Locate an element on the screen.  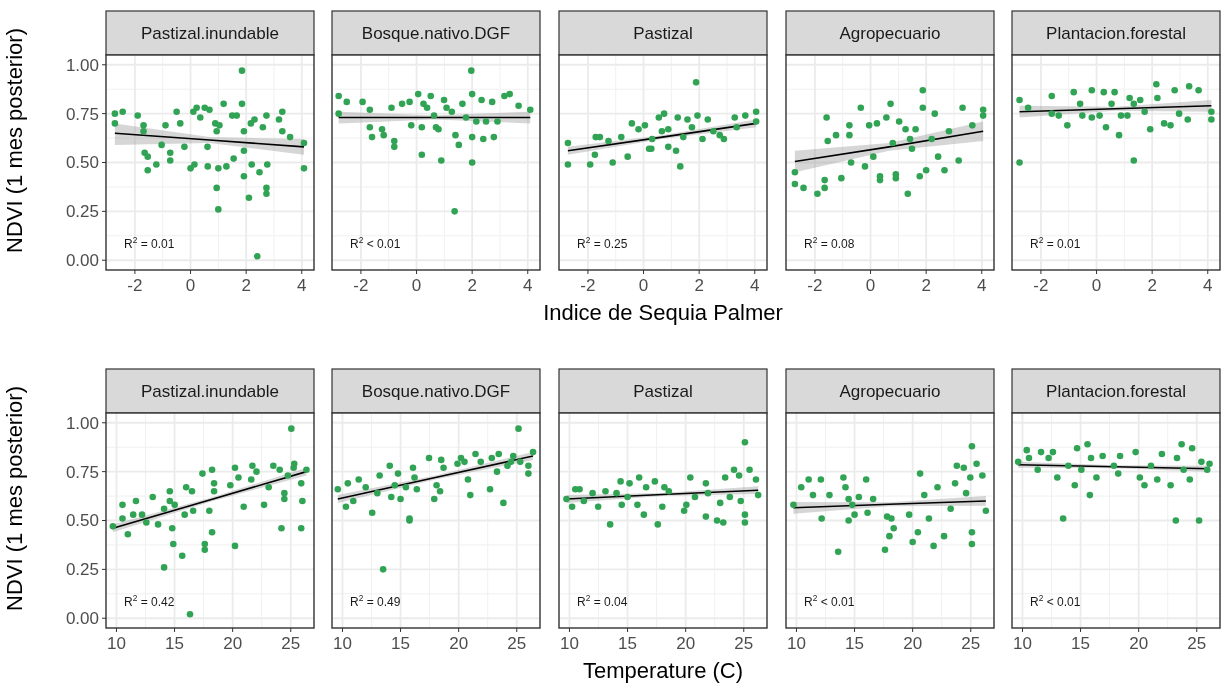
annotation: R$^{2}$ = 0.49 is located at coordinates (375, 601).